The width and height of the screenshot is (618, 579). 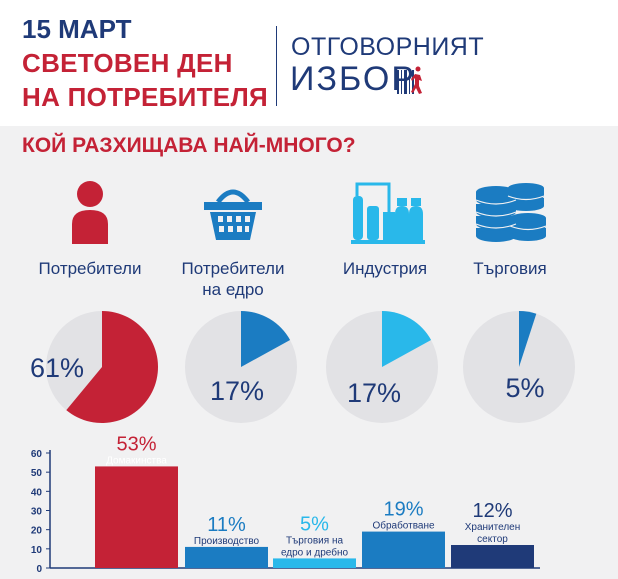 What do you see at coordinates (37, 531) in the screenshot?
I see `y-tick-label: 20` at bounding box center [37, 531].